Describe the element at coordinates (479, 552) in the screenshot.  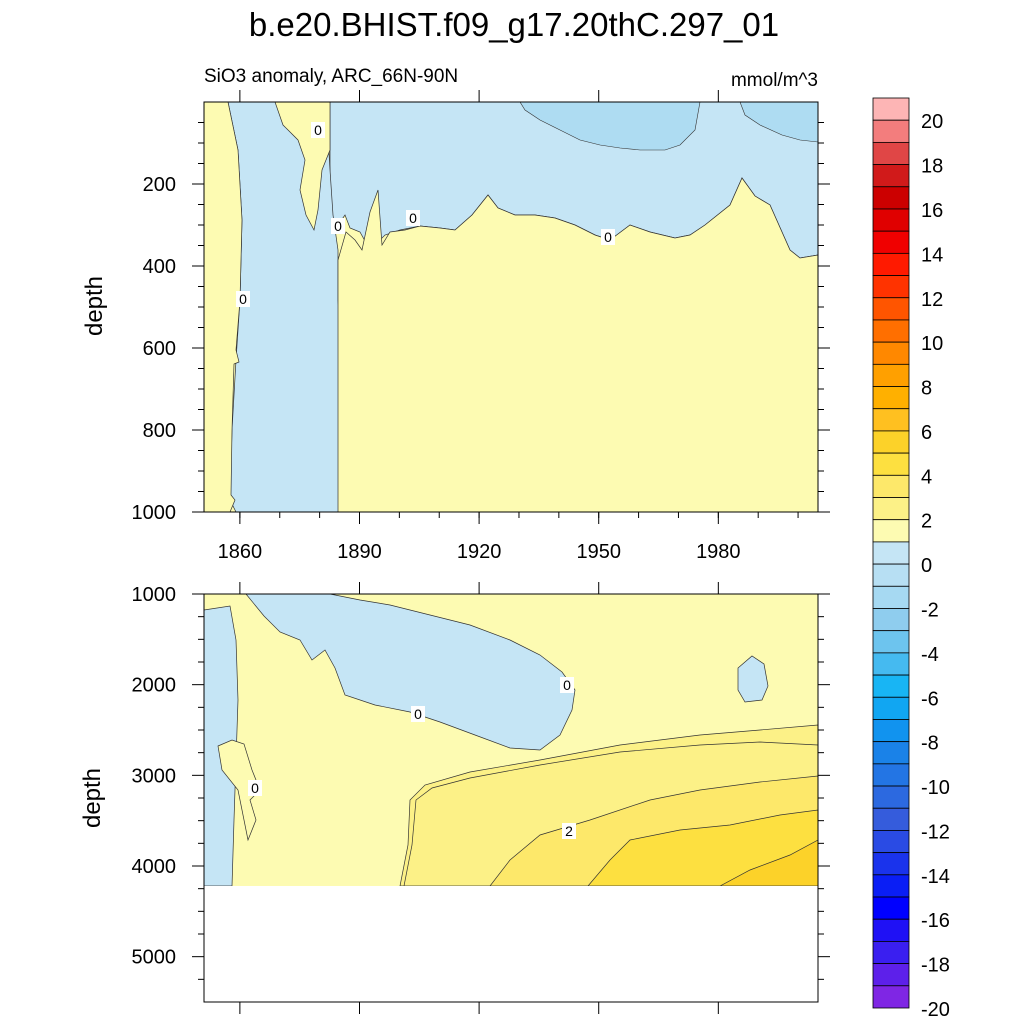
I see `upper-x-tick-label-2: 1920` at that location.